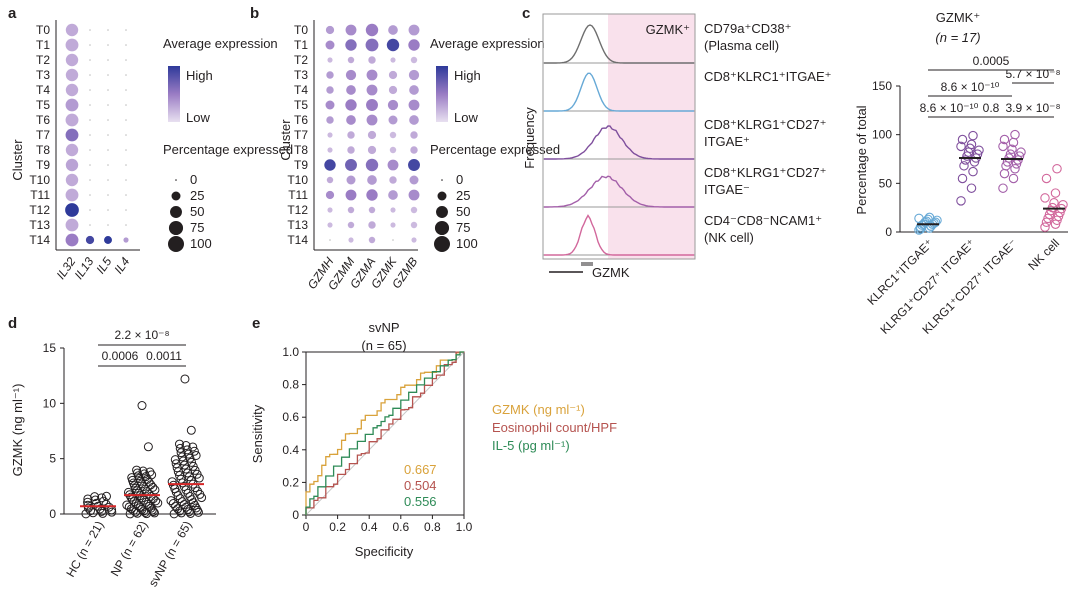  Describe the element at coordinates (463, 211) in the screenshot. I see `pct-legend-label-50: 50` at that location.